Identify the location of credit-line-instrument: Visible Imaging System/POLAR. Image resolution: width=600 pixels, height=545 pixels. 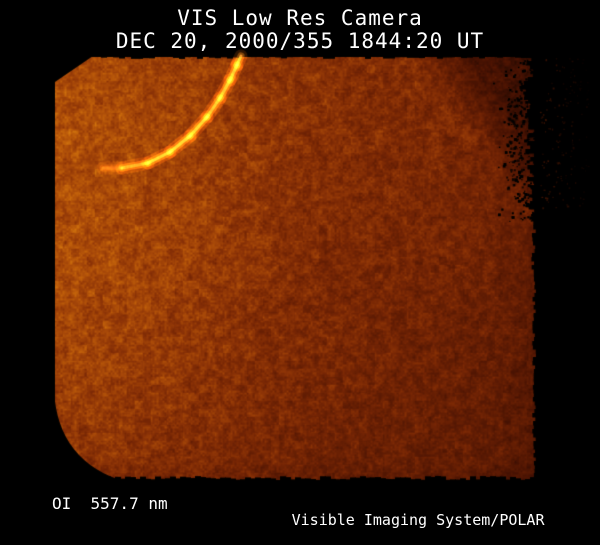
(418, 520).